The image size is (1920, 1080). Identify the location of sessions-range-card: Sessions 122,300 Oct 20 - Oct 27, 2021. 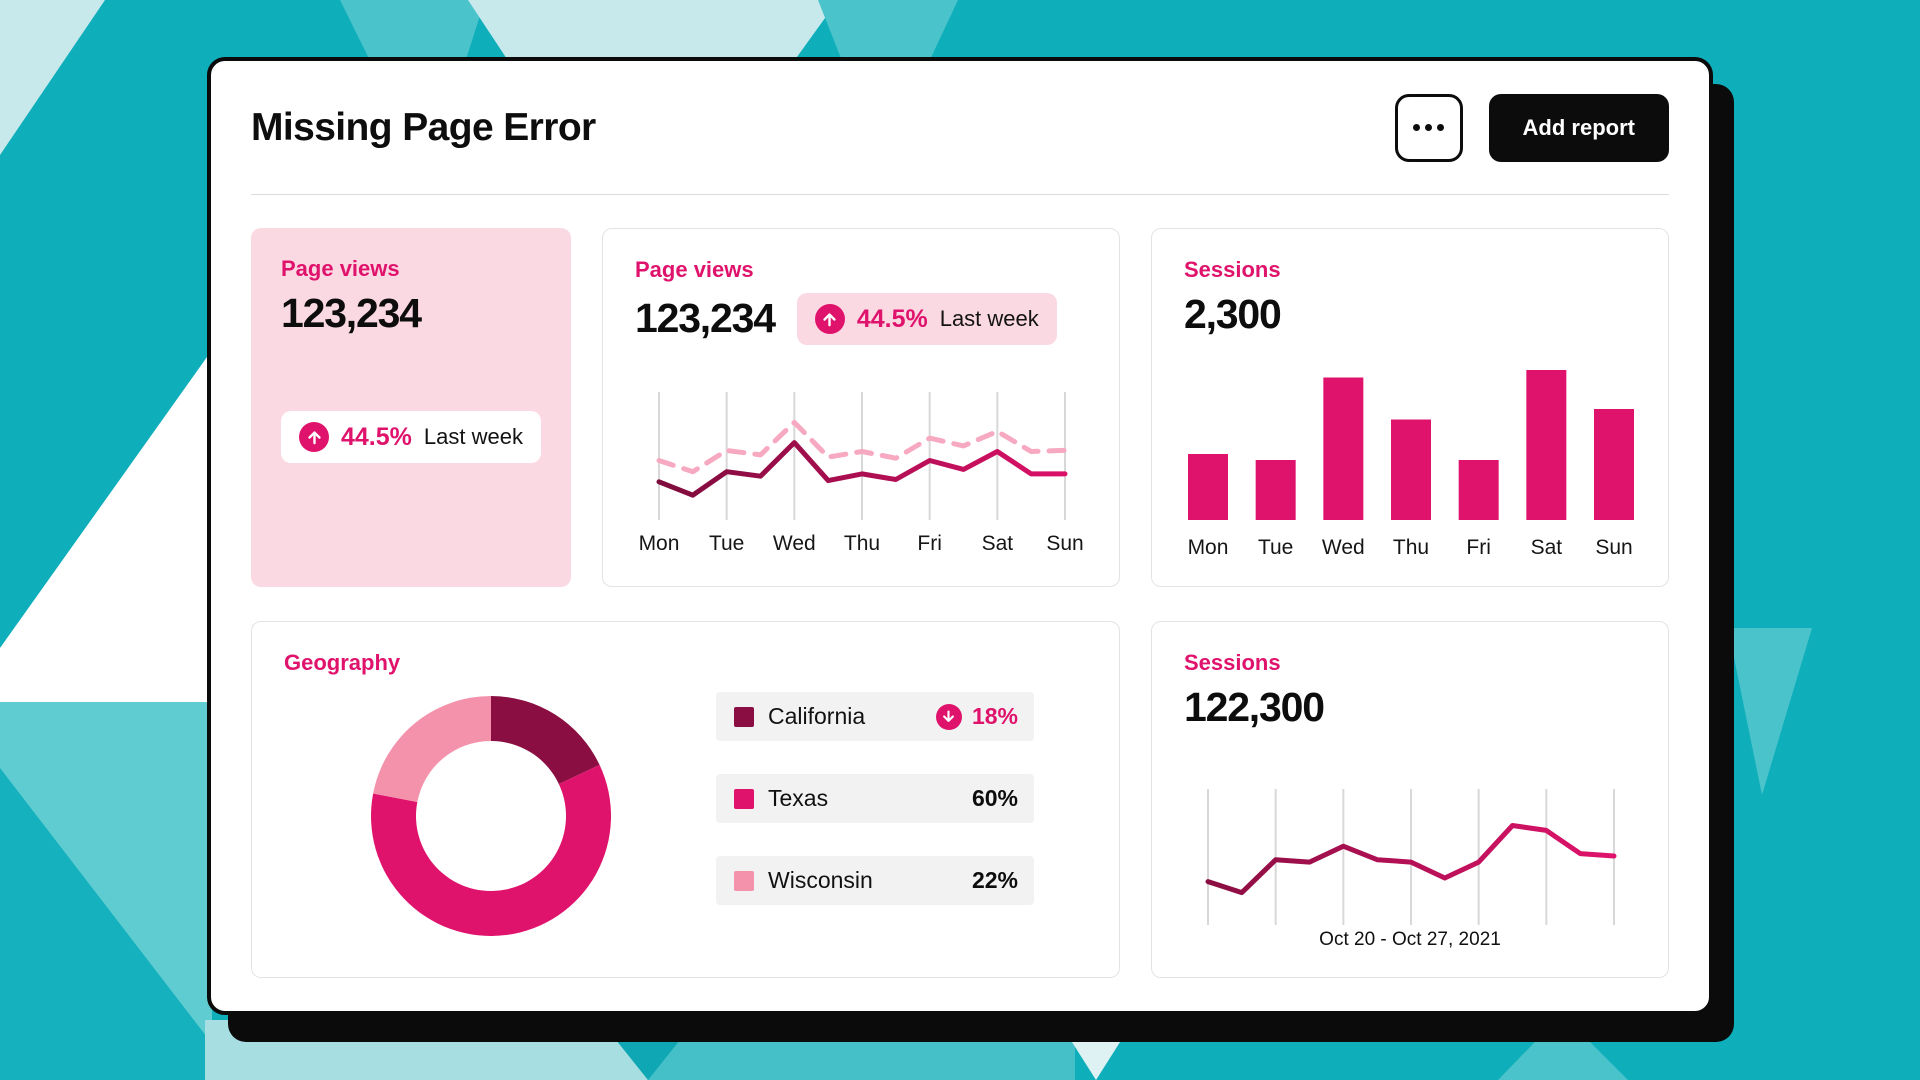
(1410, 799).